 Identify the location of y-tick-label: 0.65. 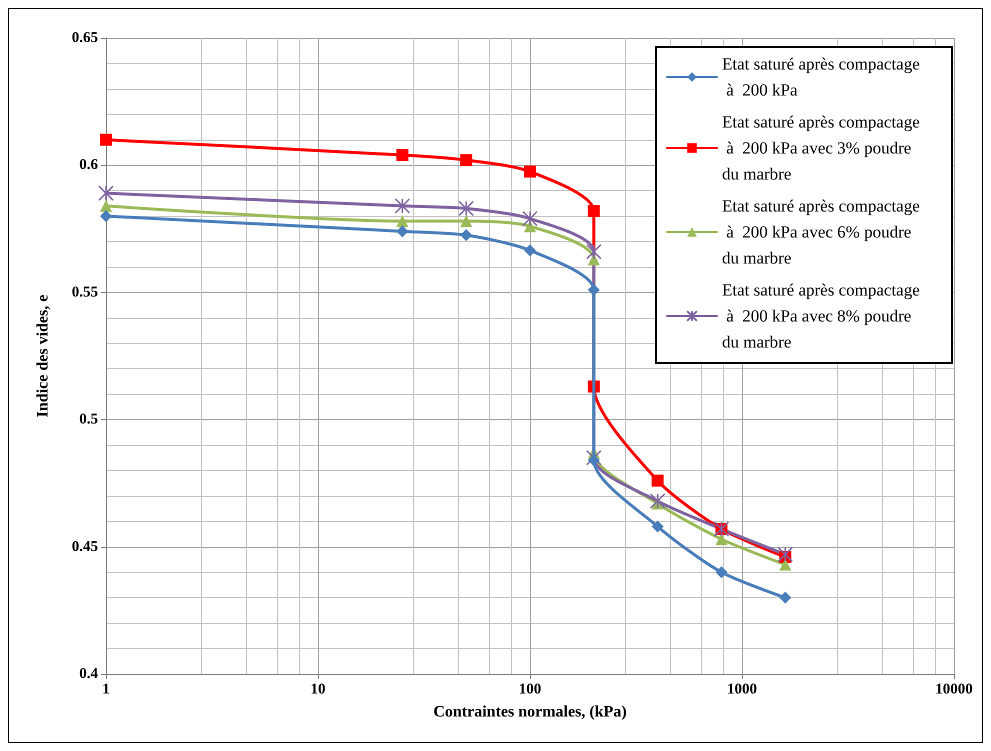
(85, 38).